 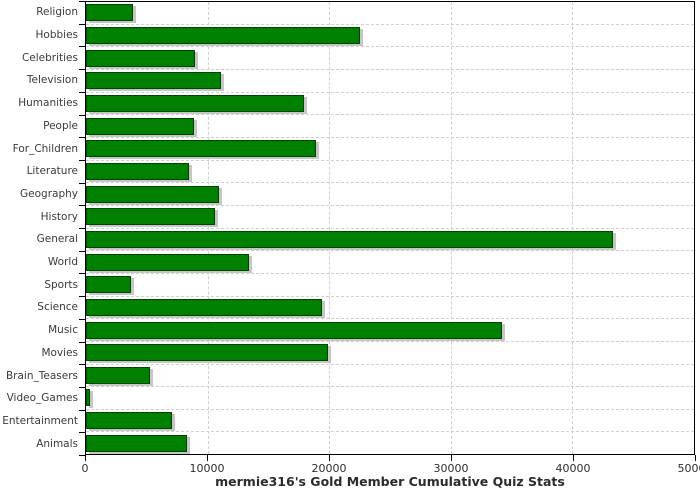 What do you see at coordinates (63, 330) in the screenshot?
I see `y-axis-label: Music` at bounding box center [63, 330].